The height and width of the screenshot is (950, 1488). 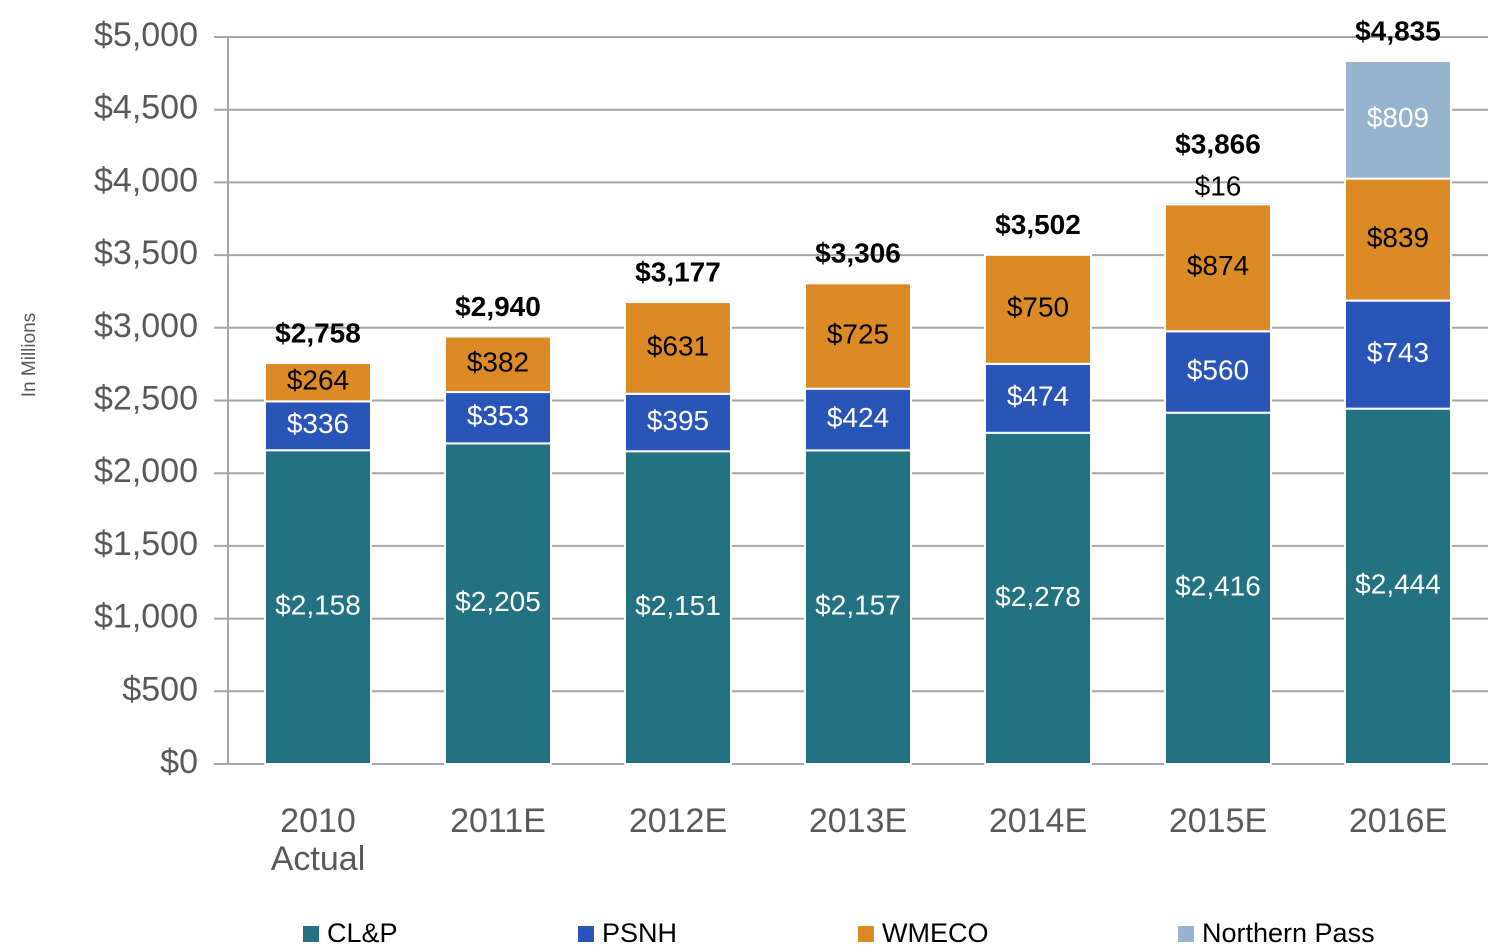 I want to click on data-label: $743, so click(x=1398, y=352).